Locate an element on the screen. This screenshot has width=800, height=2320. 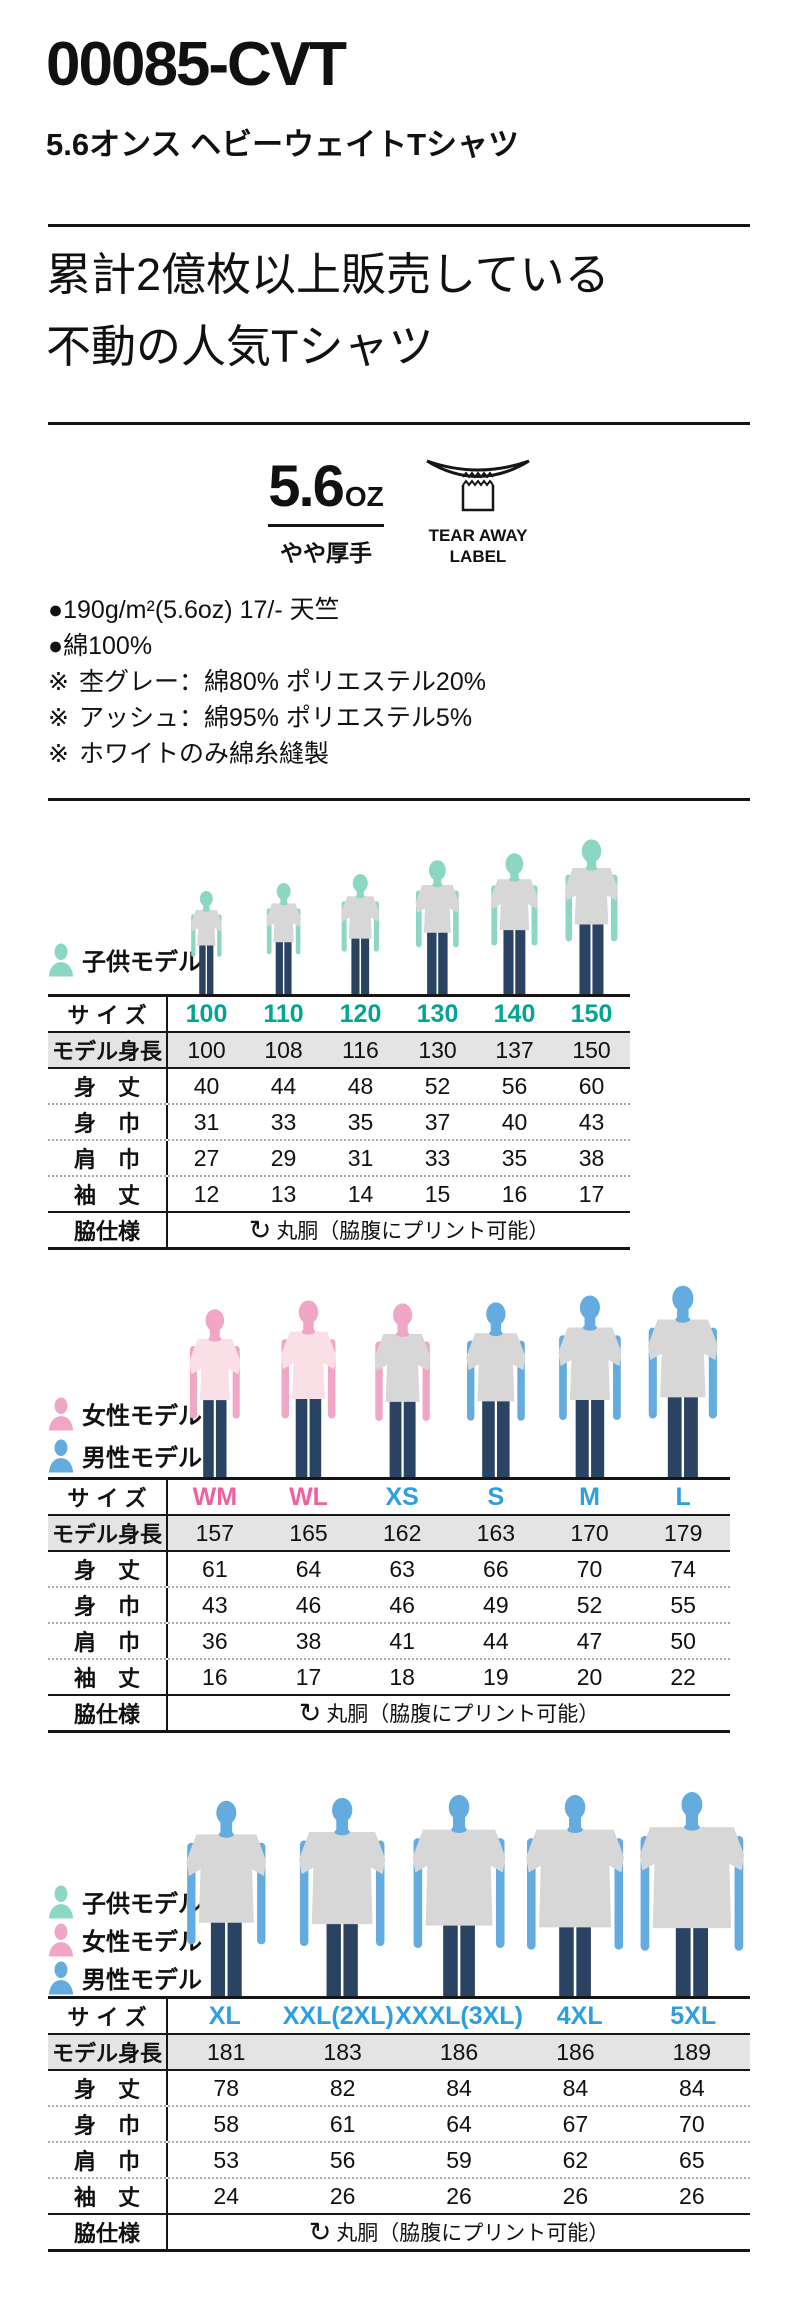
table-cell: 53 is located at coordinates (226, 2159).